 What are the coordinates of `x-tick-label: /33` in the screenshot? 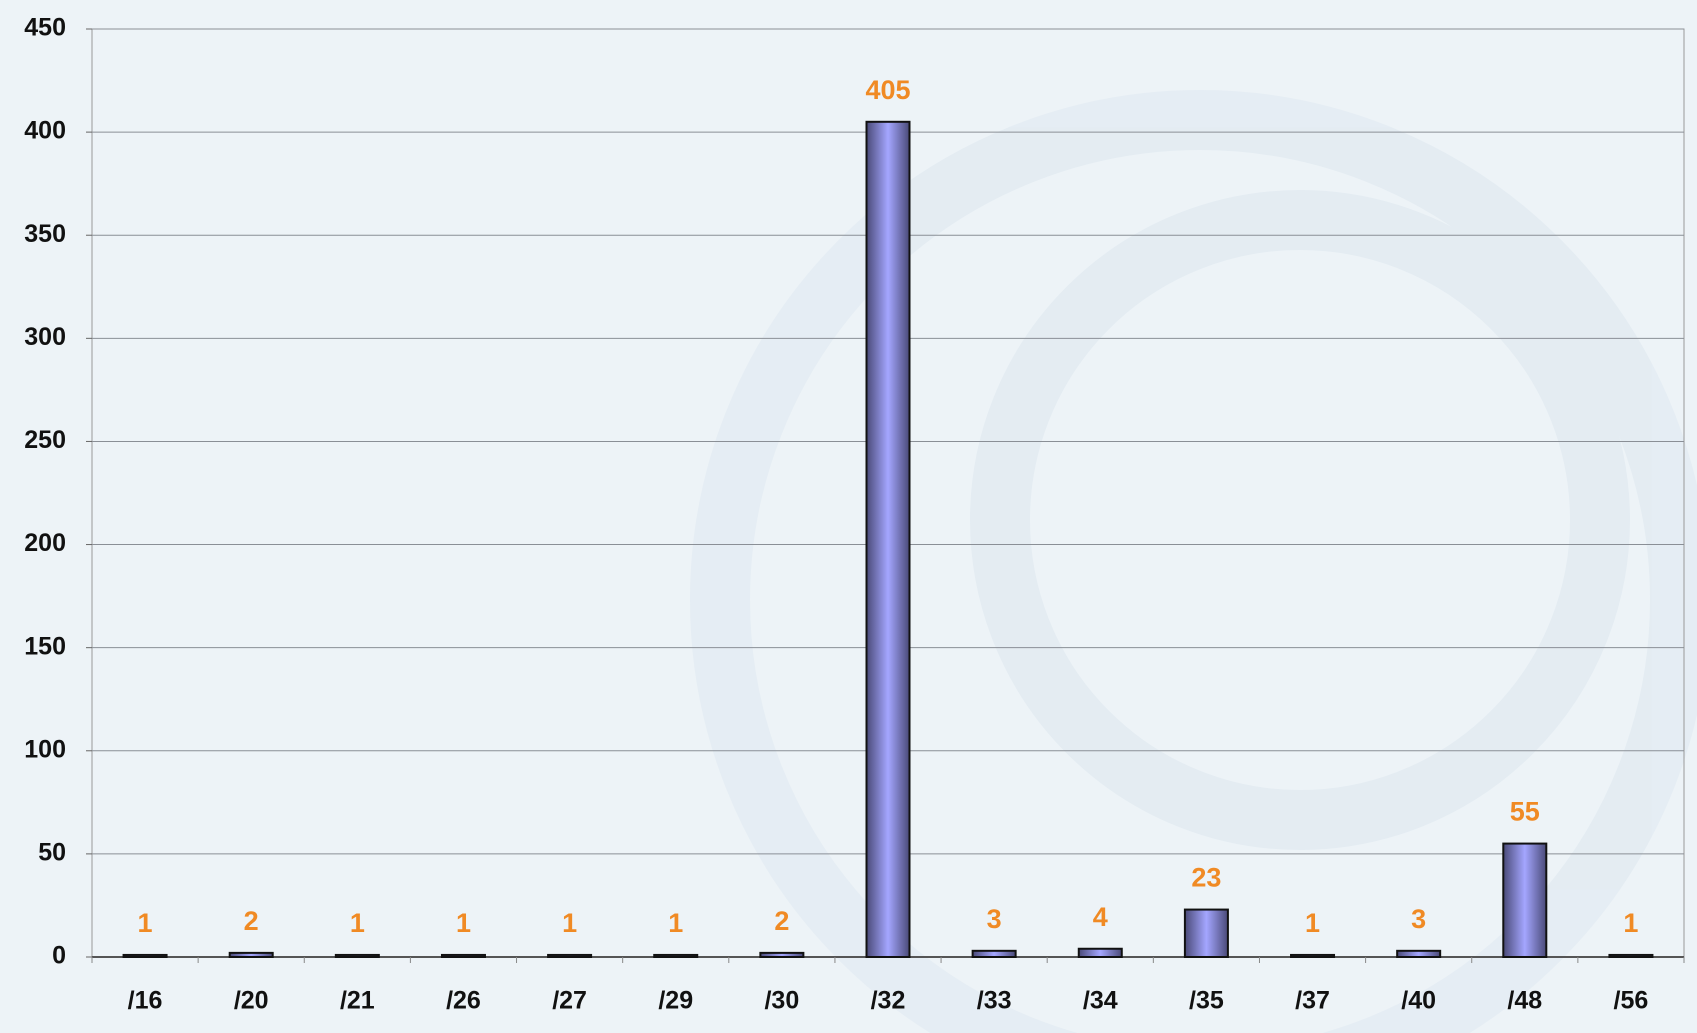 It's located at (994, 1001).